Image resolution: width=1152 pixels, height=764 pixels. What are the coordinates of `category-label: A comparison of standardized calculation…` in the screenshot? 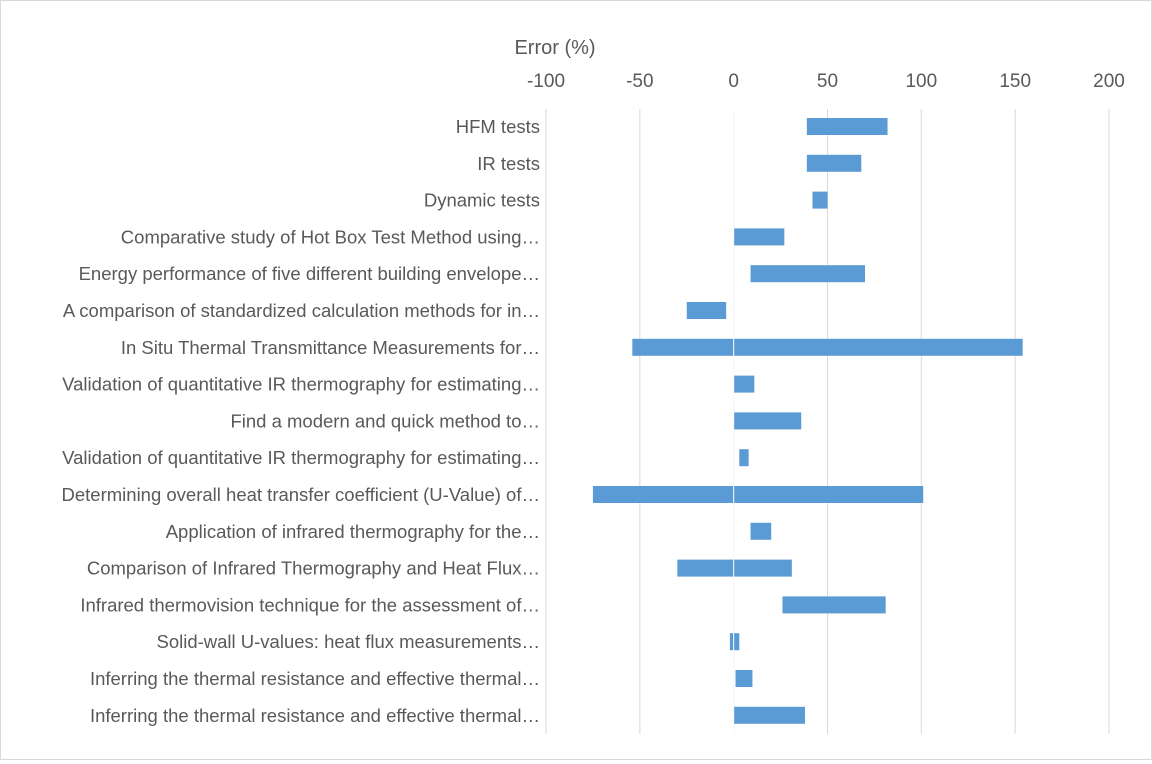 It's located at (301, 310).